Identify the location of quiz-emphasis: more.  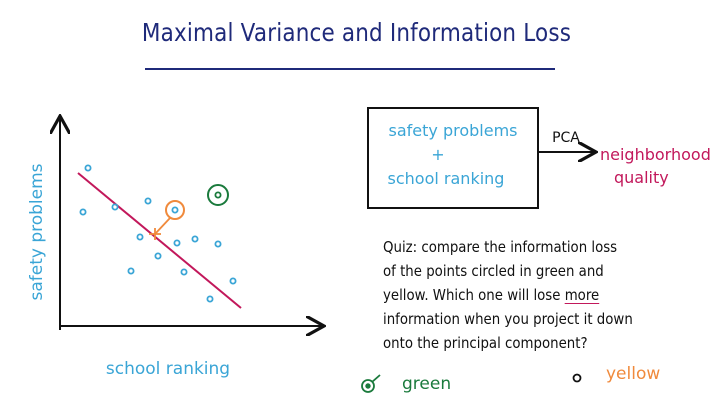
(582, 295).